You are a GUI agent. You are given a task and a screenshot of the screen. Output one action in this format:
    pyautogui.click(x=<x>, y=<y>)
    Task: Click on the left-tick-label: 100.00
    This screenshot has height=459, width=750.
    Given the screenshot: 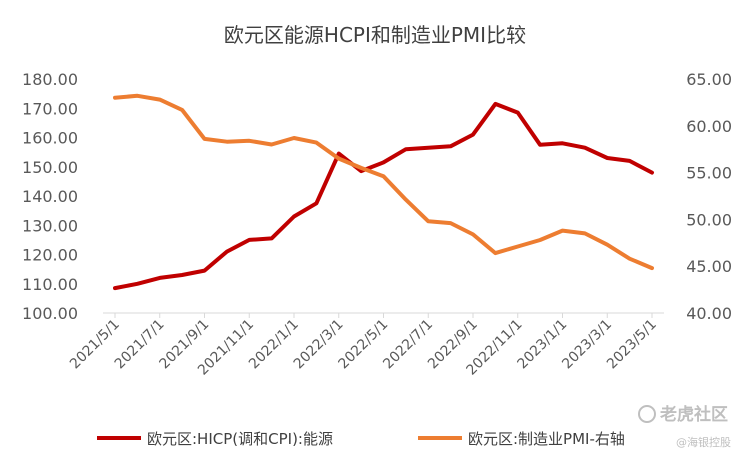 What is the action you would take?
    pyautogui.click(x=50, y=313)
    